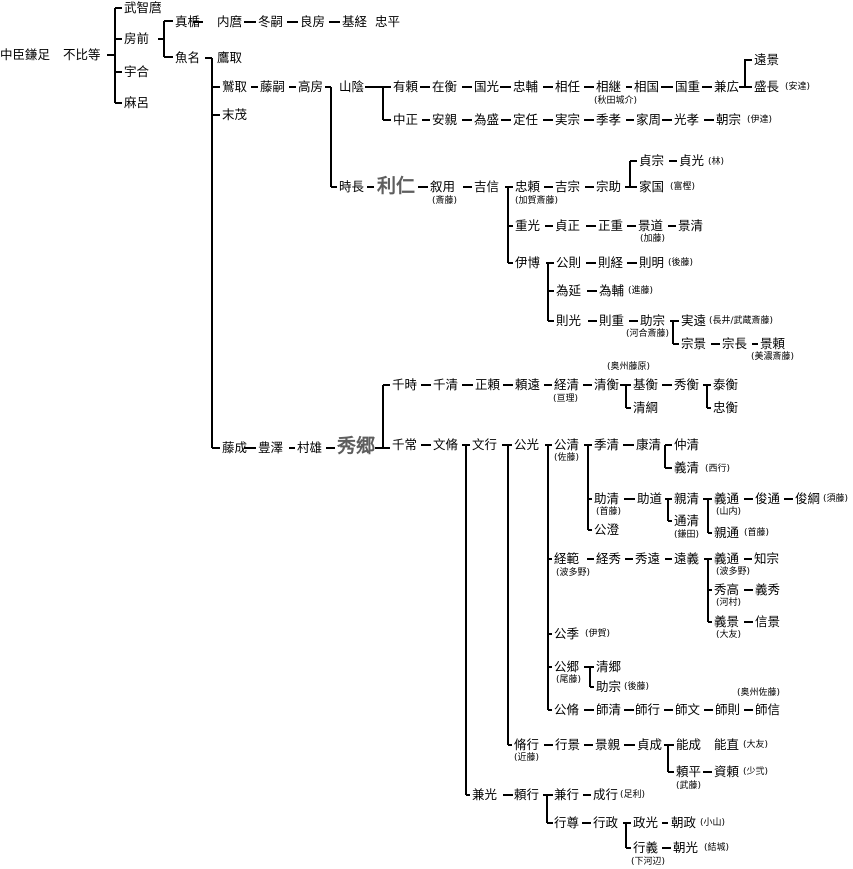 Image resolution: width=853 pixels, height=869 pixels. I want to click on name-sukemune2: 助宗, so click(609, 686).